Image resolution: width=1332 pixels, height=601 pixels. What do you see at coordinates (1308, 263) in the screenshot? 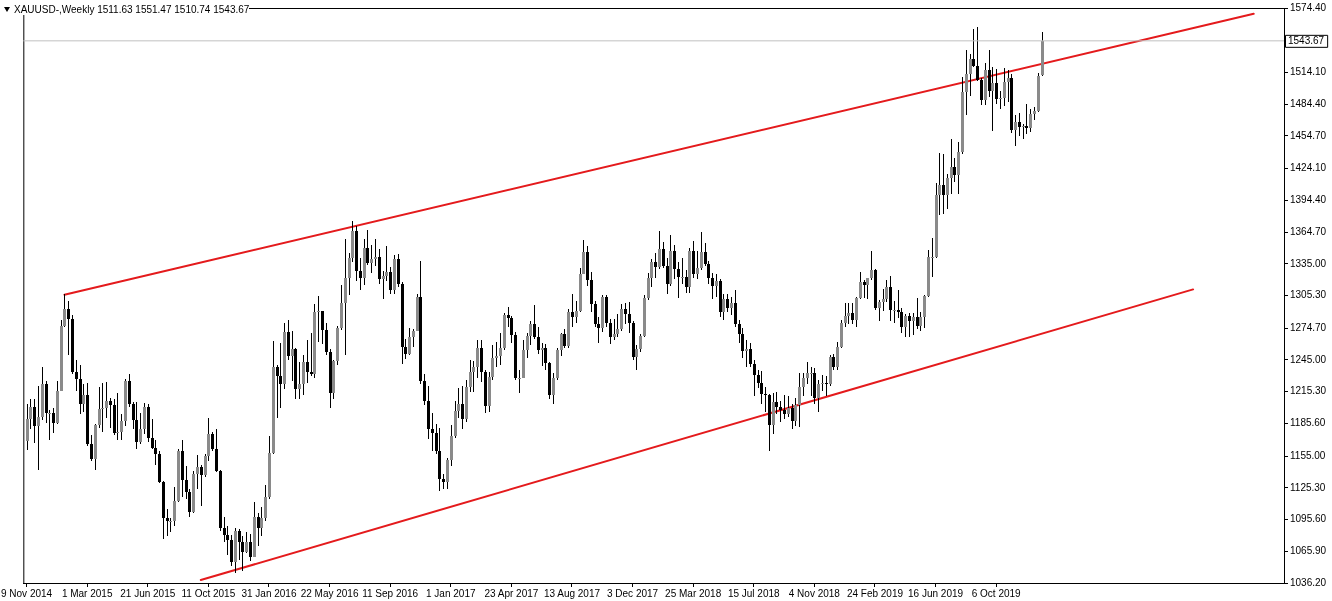
I see `y-tick-label: 1335.00` at bounding box center [1308, 263].